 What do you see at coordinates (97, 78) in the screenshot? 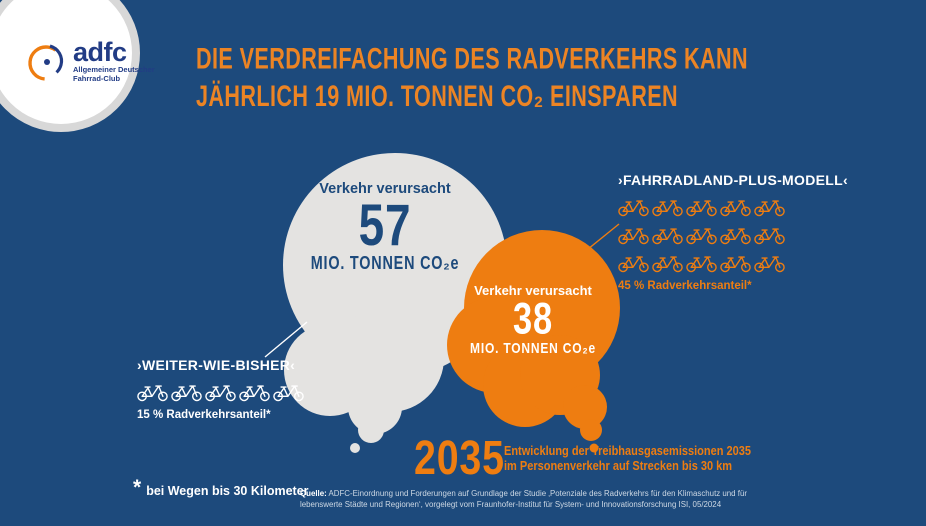
I see `brand-subline-2: Fahrrad-Club` at bounding box center [97, 78].